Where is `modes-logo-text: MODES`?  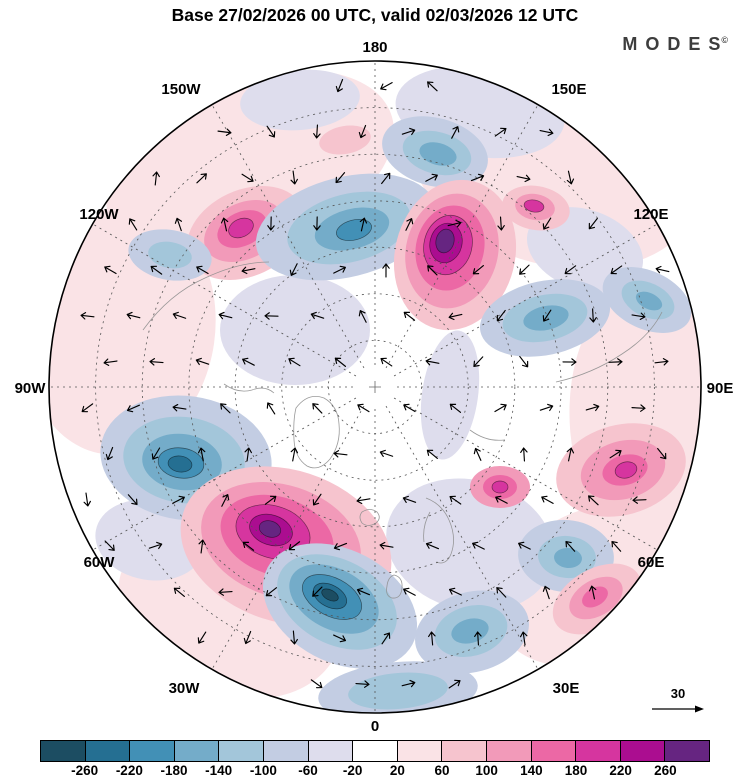
modes-logo-text: MODES is located at coordinates (675, 44).